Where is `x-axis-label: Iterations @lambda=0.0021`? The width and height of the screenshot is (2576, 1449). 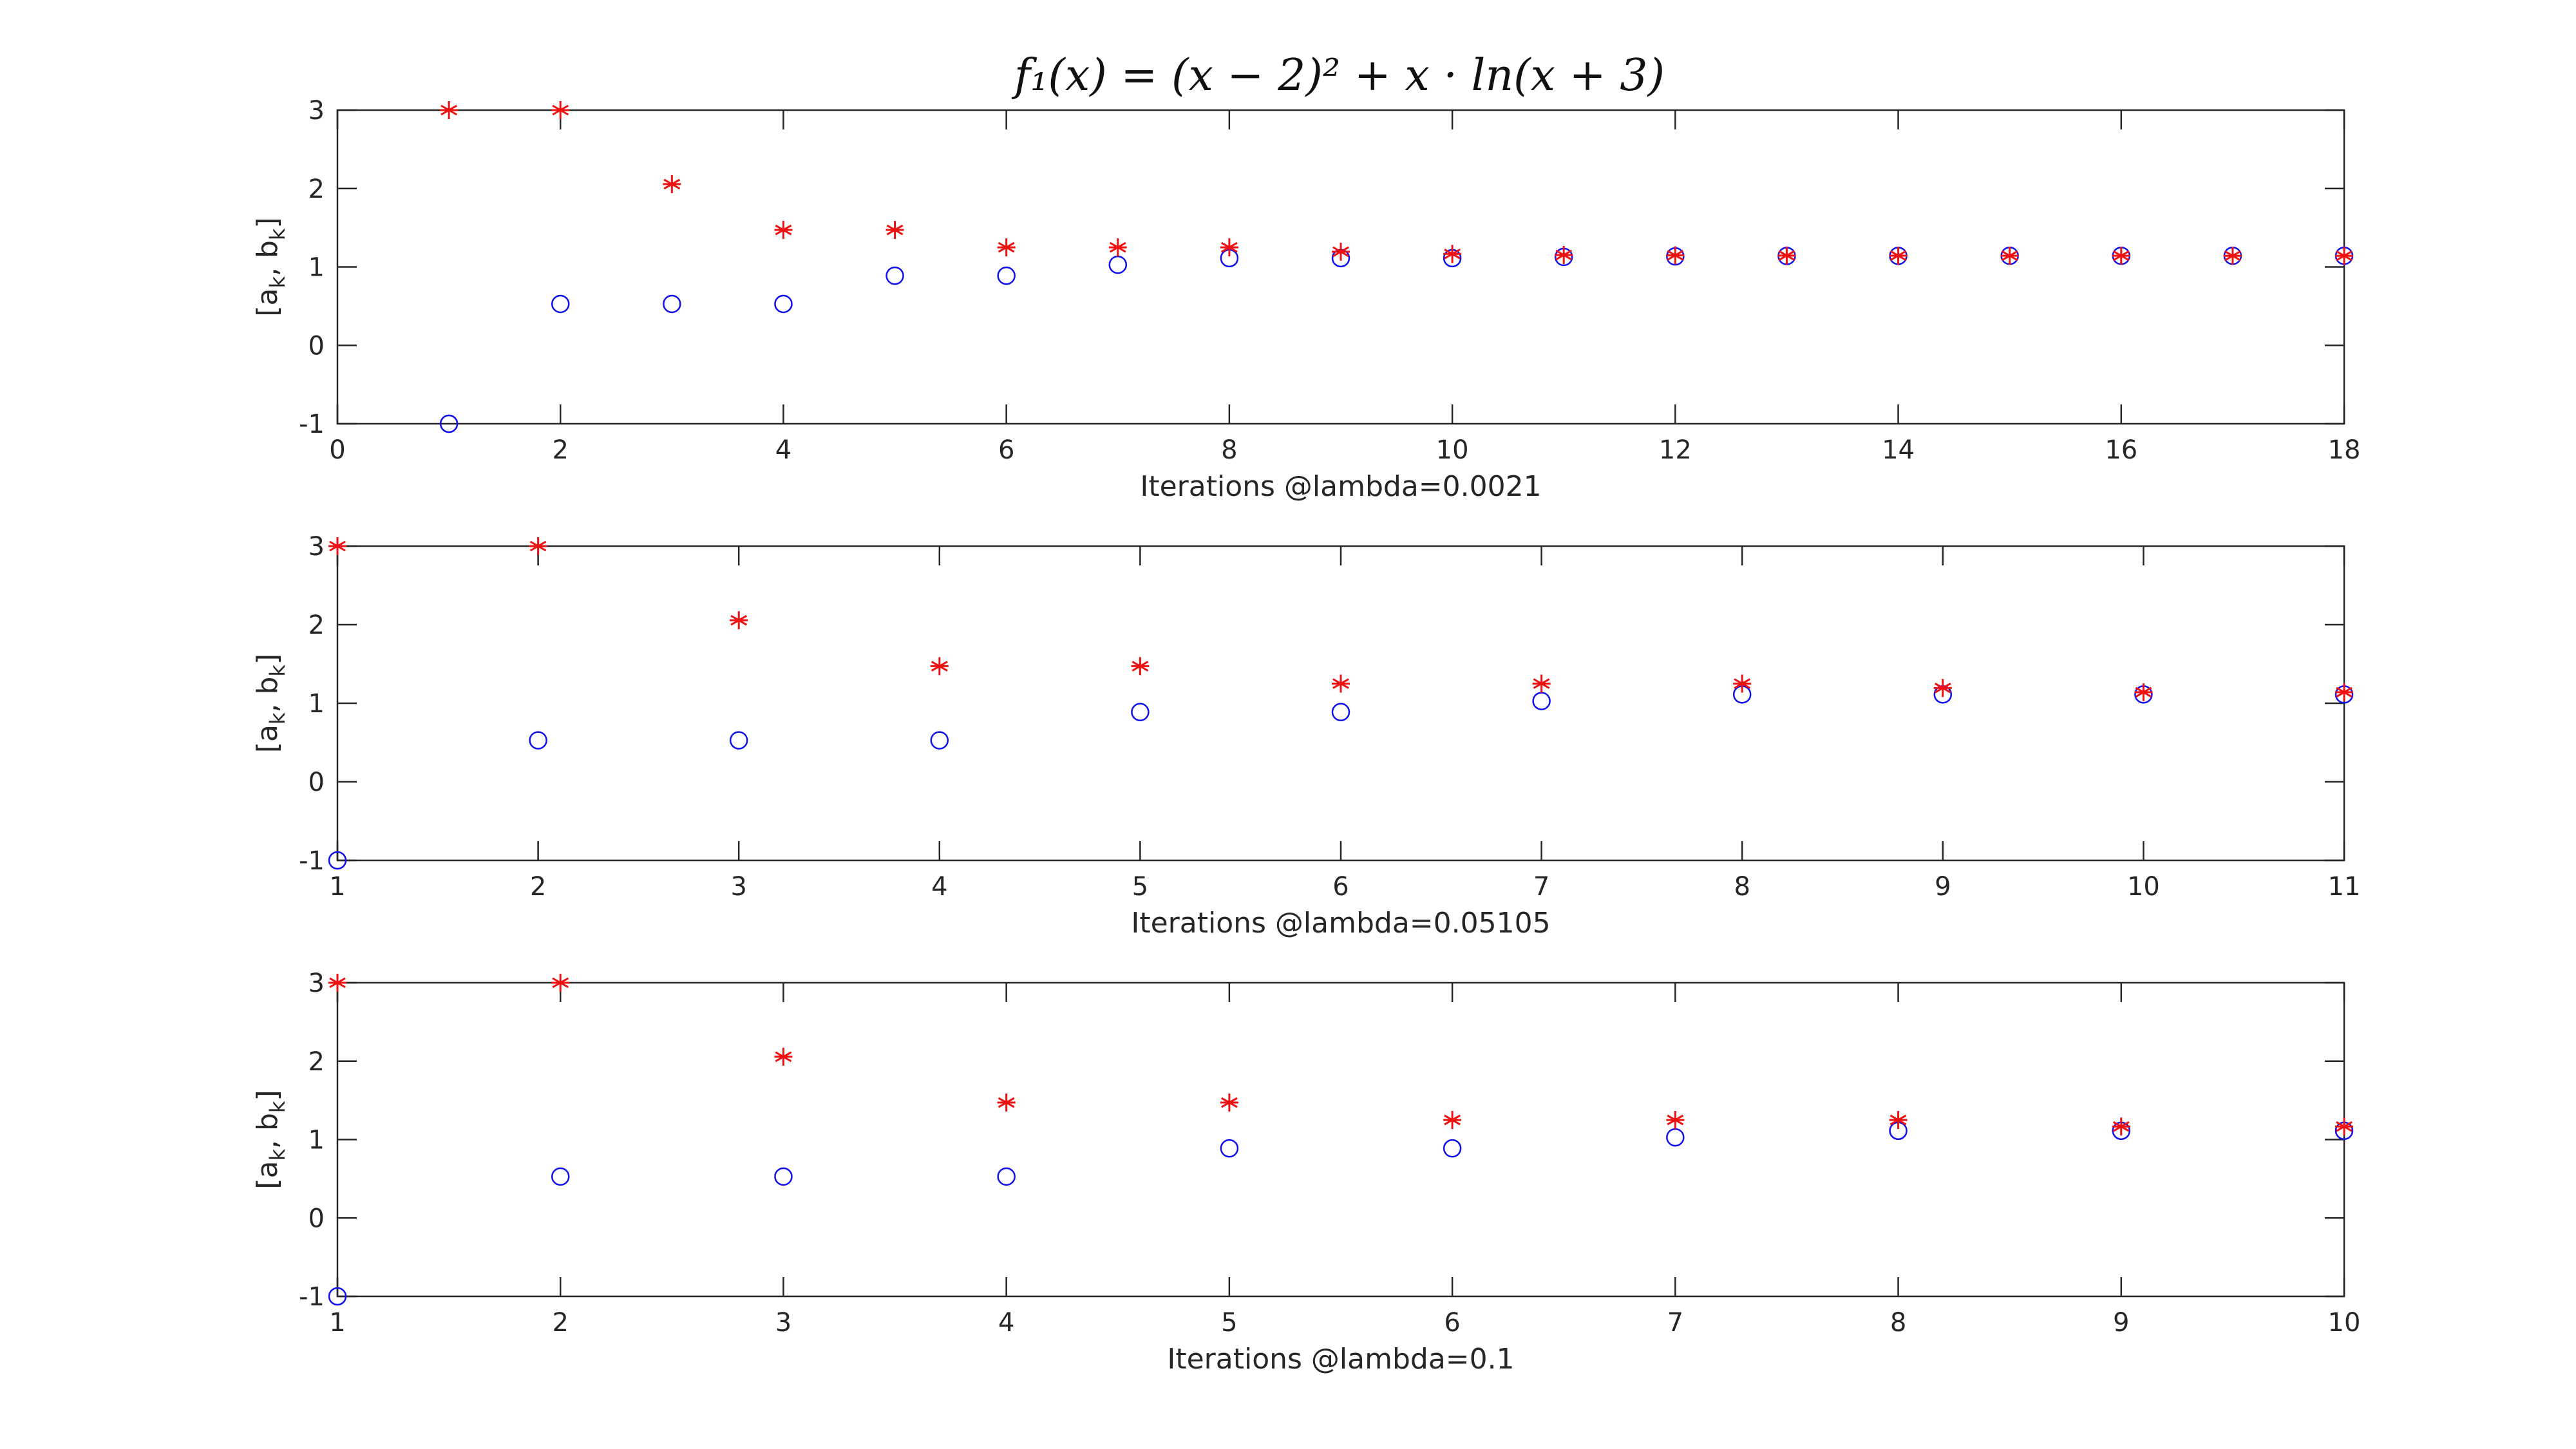 x-axis-label: Iterations @lambda=0.0021 is located at coordinates (1341, 486).